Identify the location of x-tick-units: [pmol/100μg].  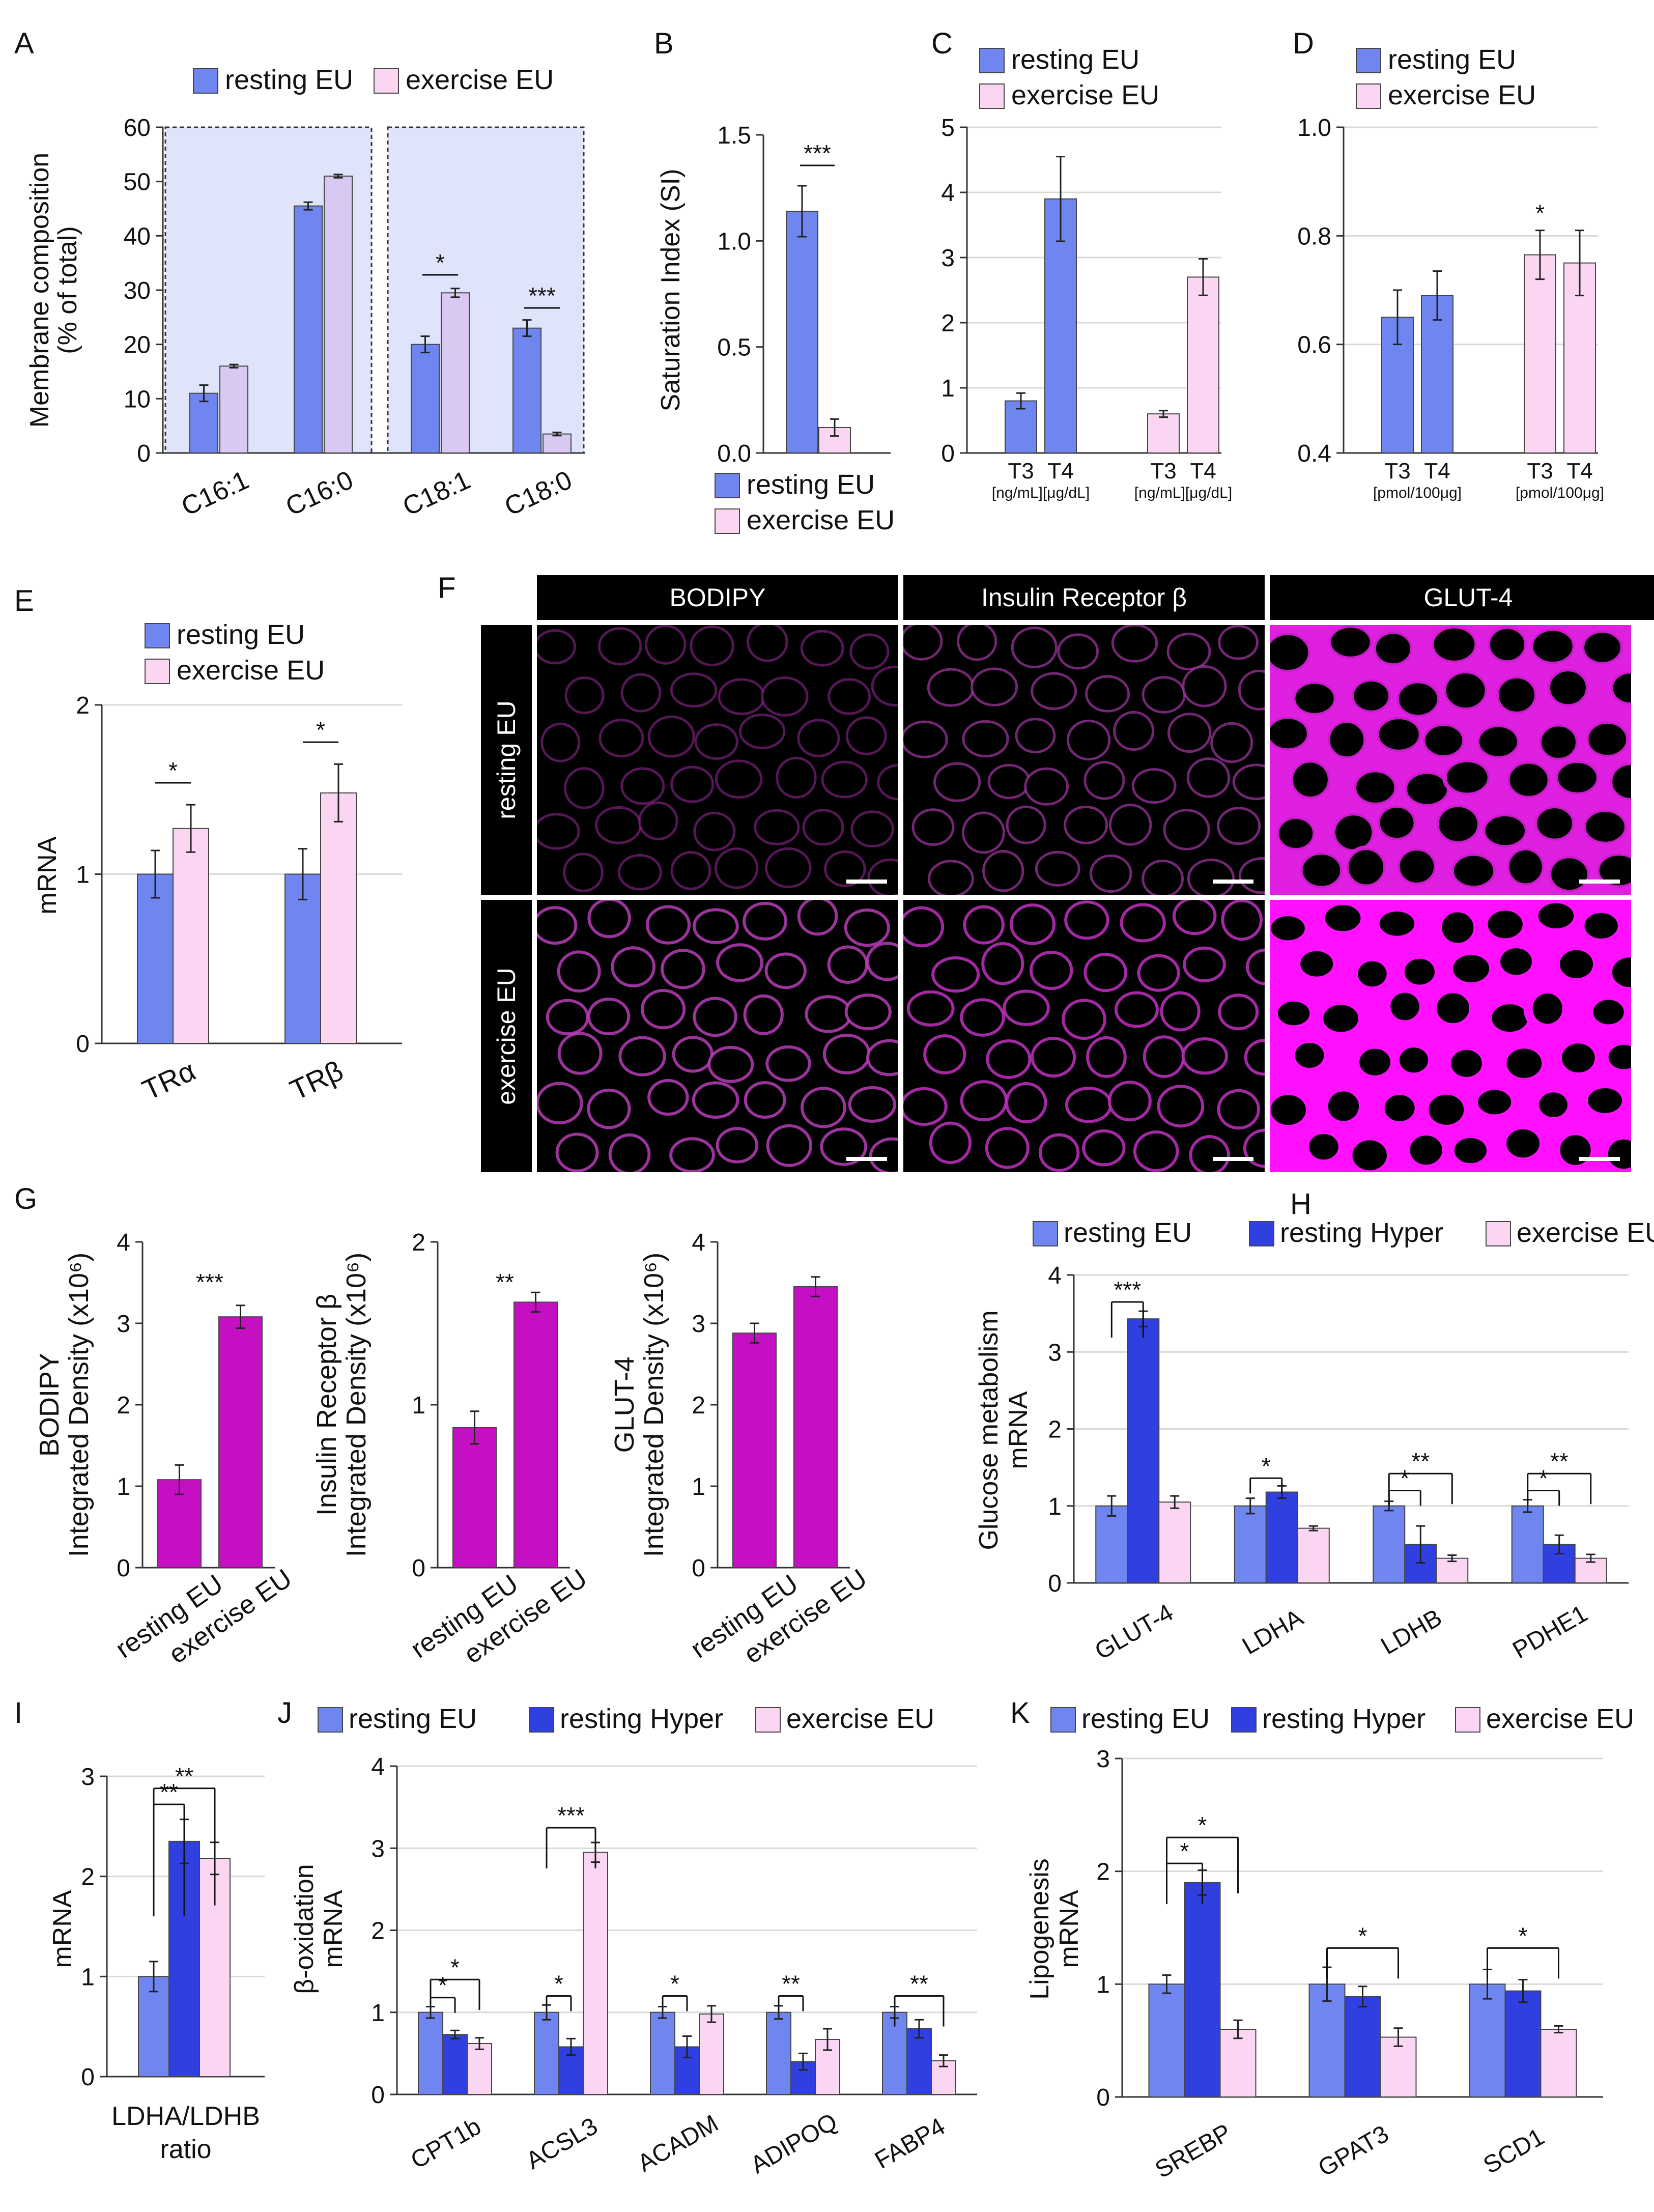
(1417, 493).